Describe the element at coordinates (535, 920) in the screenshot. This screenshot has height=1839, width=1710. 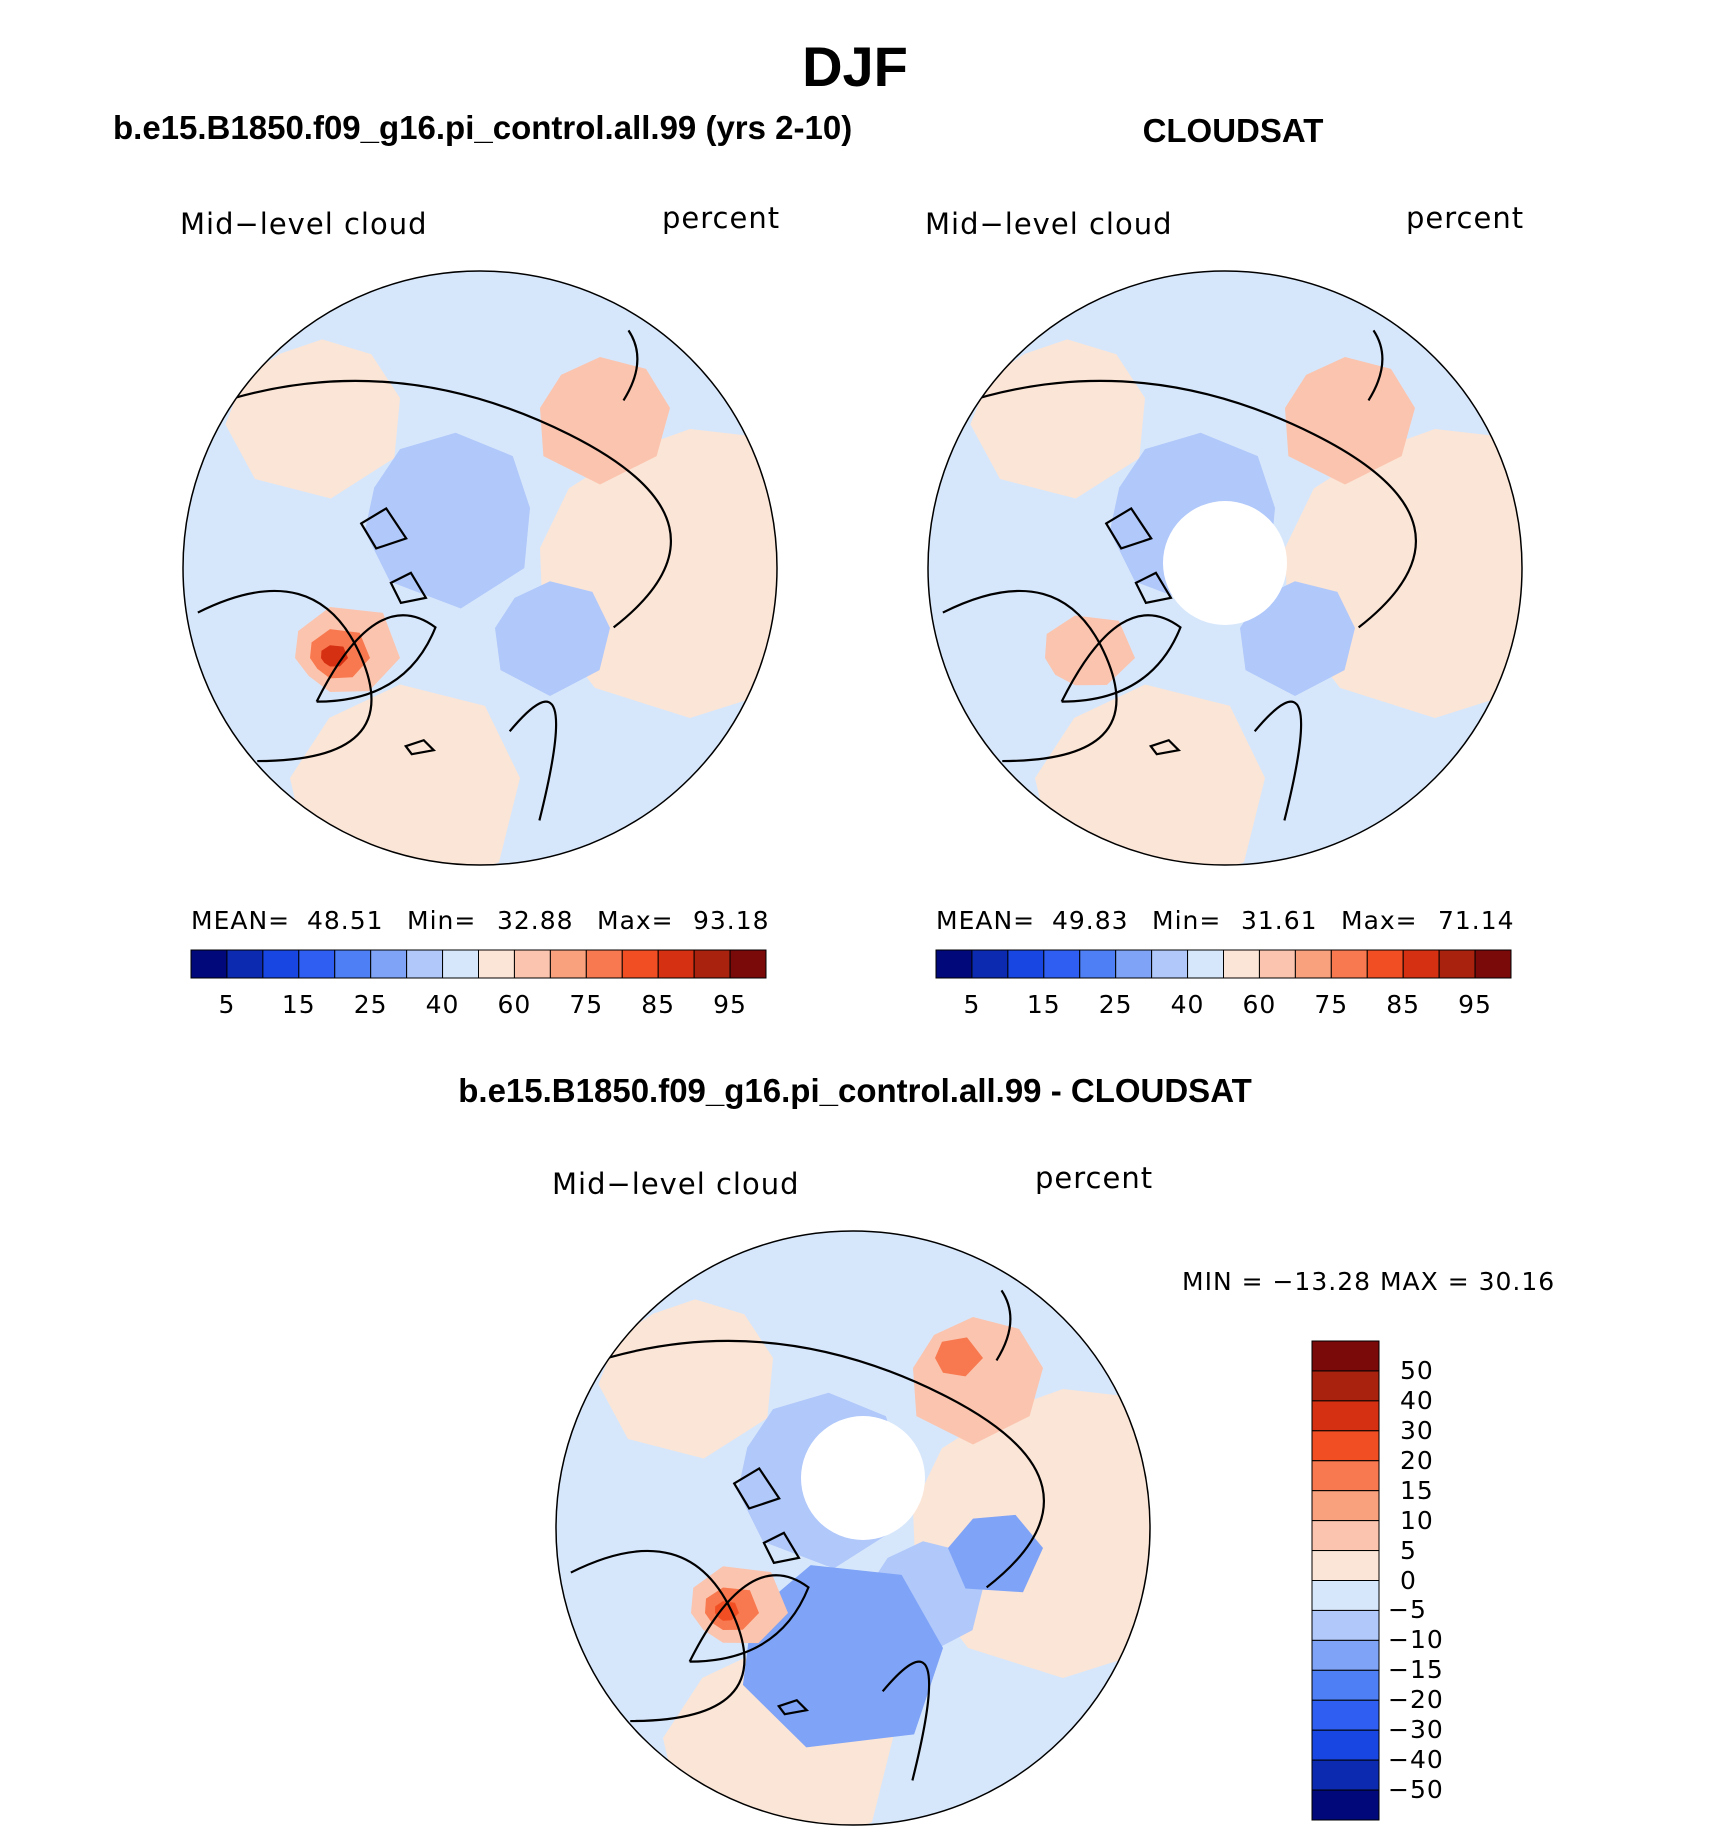
I see `panel1-min-value: 32.88` at that location.